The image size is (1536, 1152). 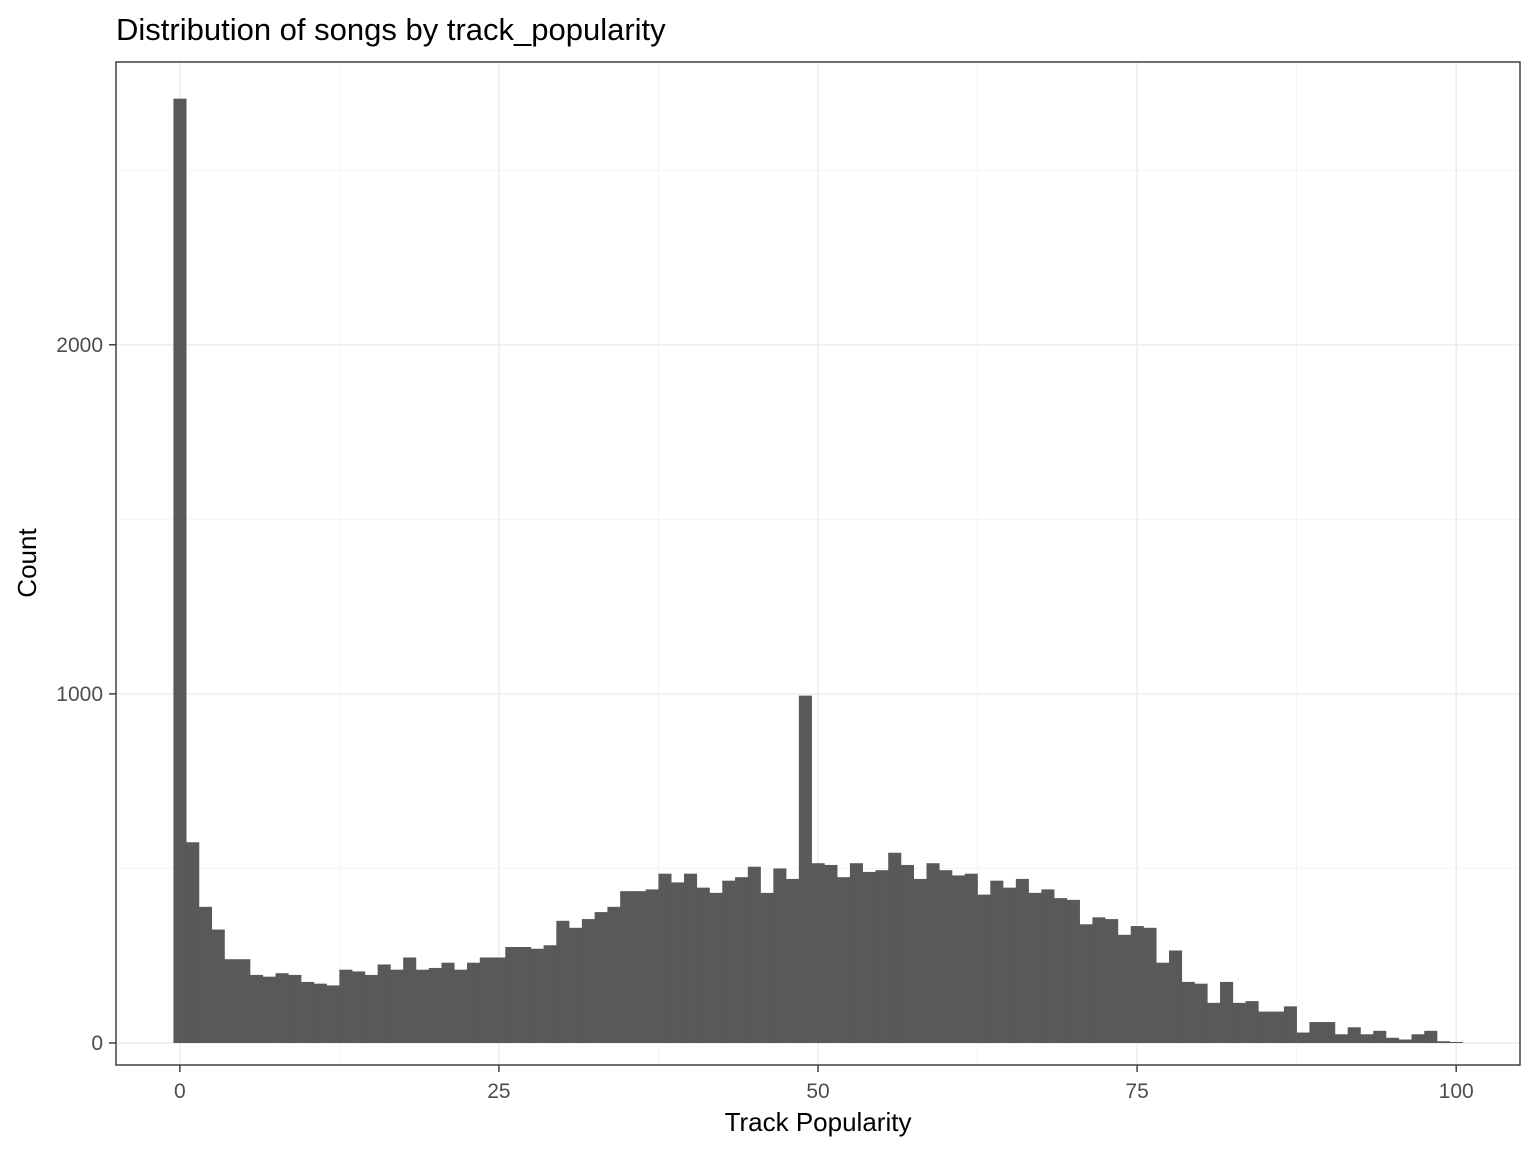 What do you see at coordinates (97, 1043) in the screenshot?
I see `y-tick-label: 0` at bounding box center [97, 1043].